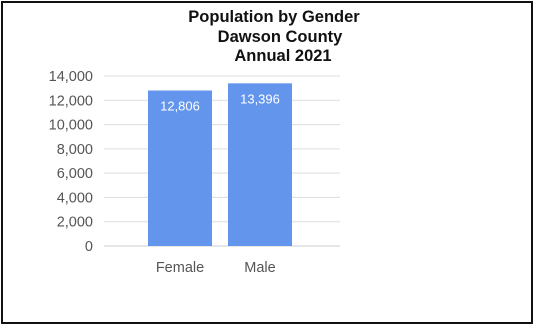  Describe the element at coordinates (180, 268) in the screenshot. I see `x-category-label: Female` at that location.